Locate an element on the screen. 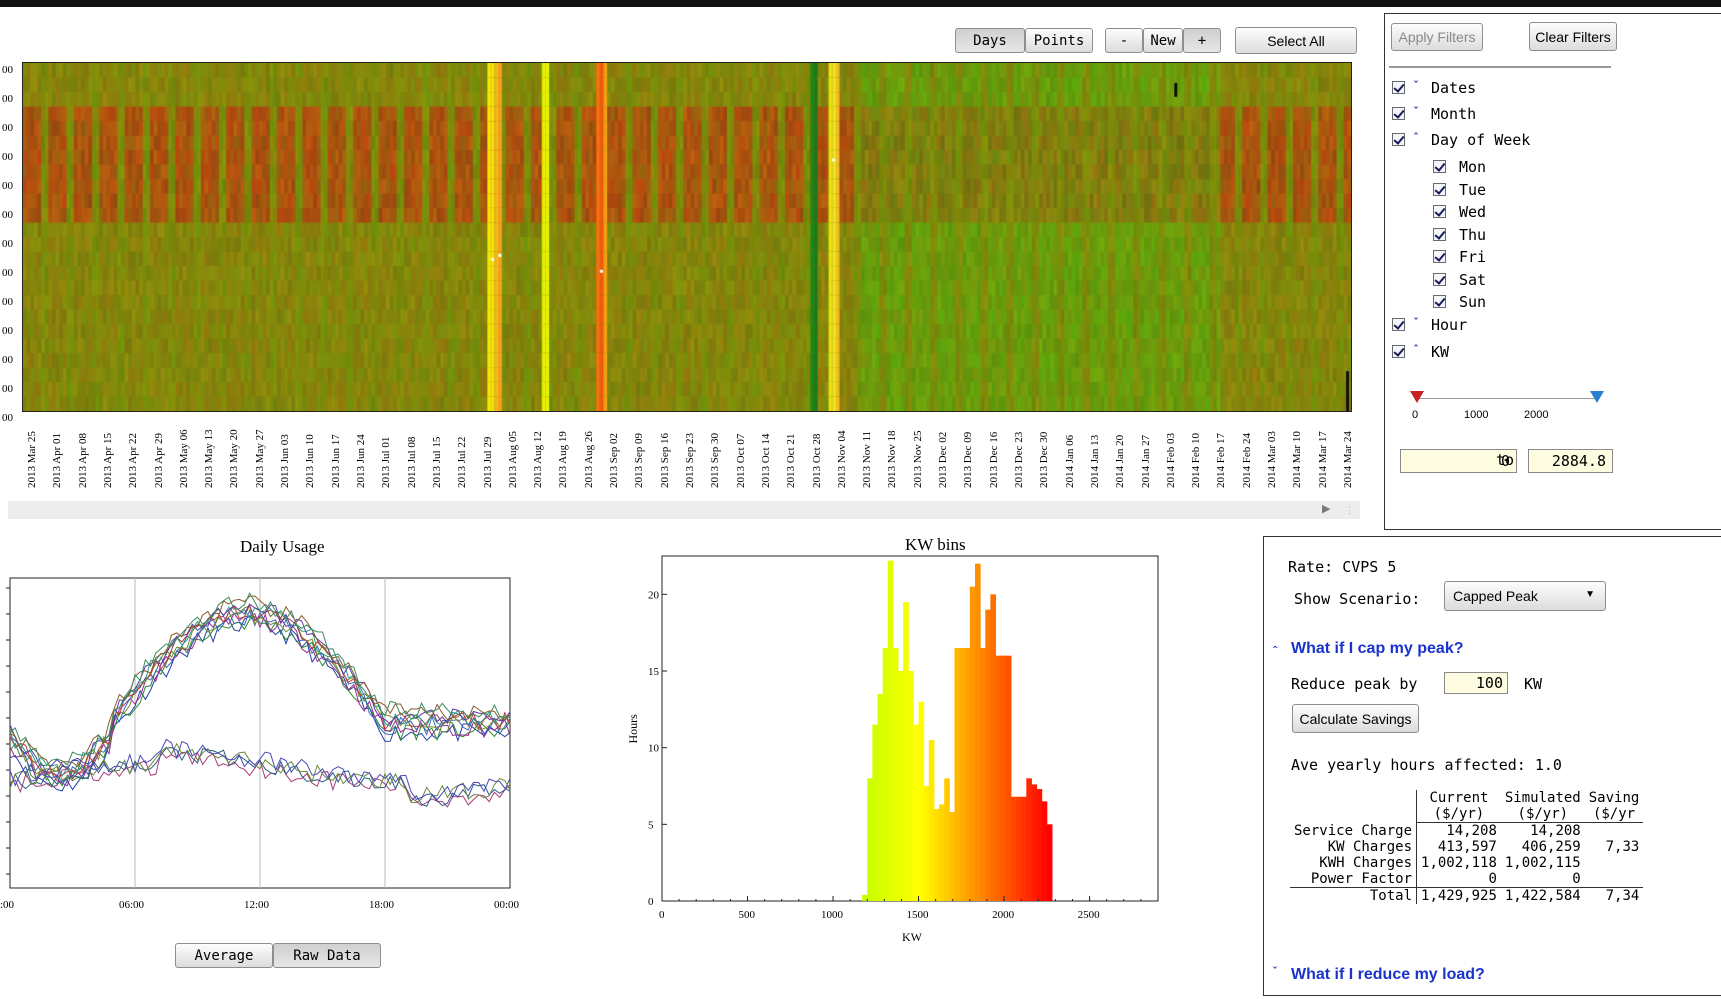  row-label: Power Factor is located at coordinates (1361, 879).